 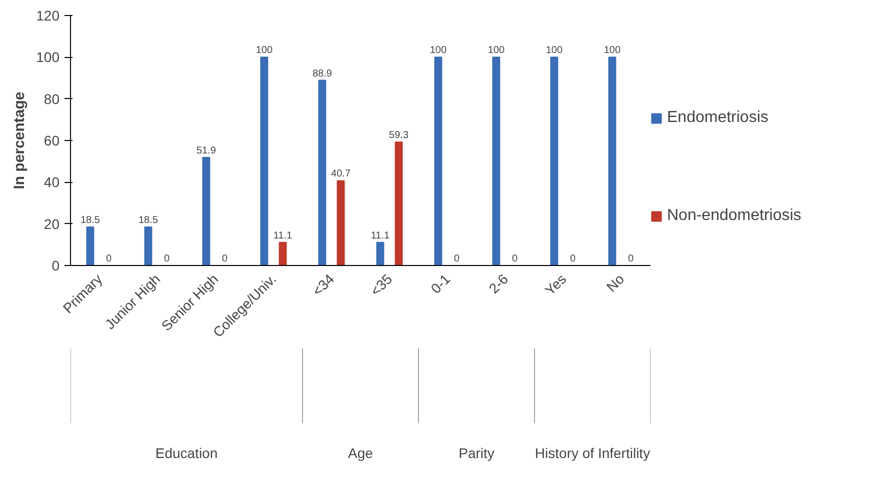 I want to click on x-tick-label: <34, so click(x=323, y=284).